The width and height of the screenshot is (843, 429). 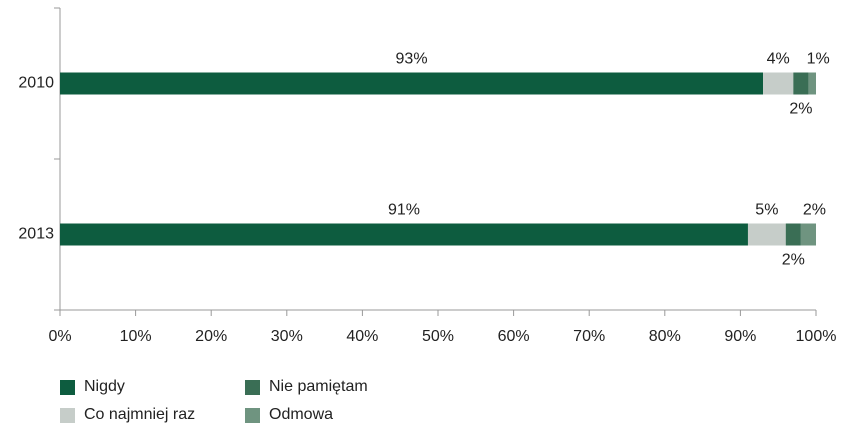 I want to click on data-label: 91%, so click(x=404, y=210).